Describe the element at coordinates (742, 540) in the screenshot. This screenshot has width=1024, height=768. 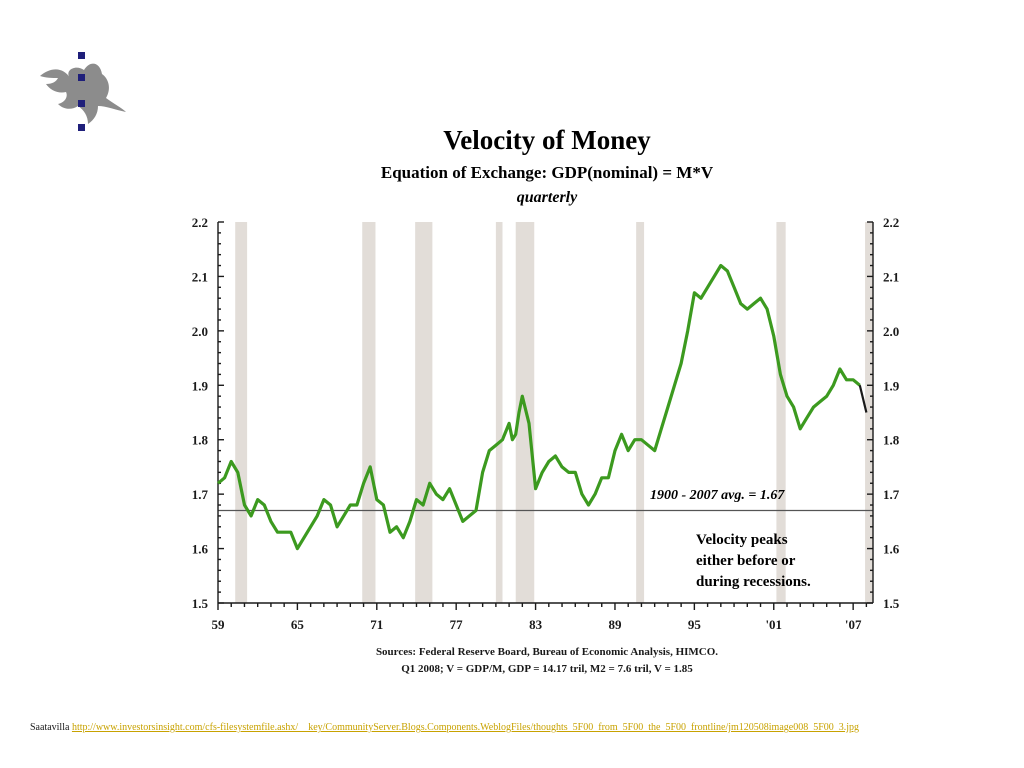
I see `annotation-line-1: Velocity peaks` at that location.